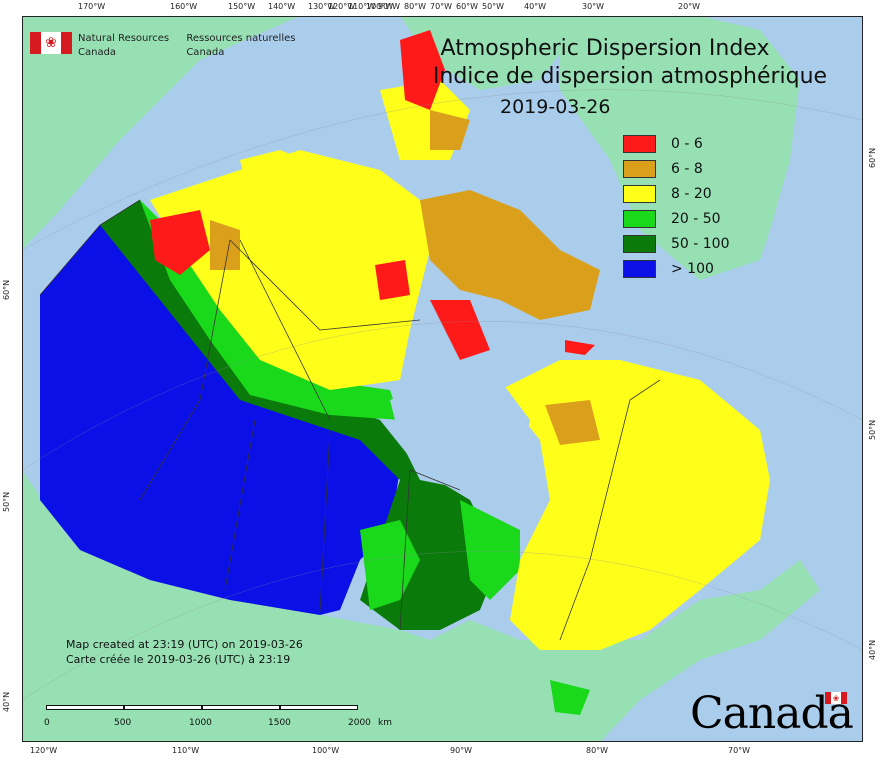 The width and height of the screenshot is (880, 764). I want to click on region-8-20-islands, so click(285, 175).